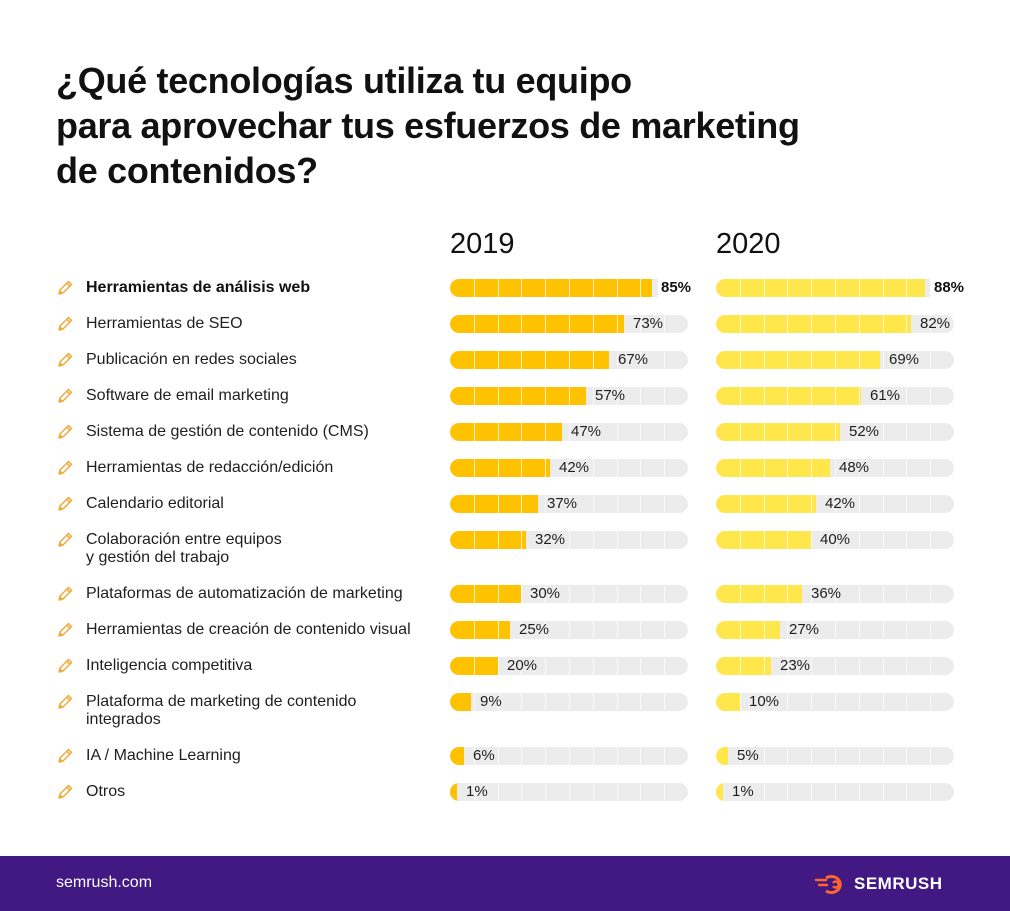 The image size is (1010, 911). Describe the element at coordinates (864, 431) in the screenshot. I see `data-label: 52%` at that location.